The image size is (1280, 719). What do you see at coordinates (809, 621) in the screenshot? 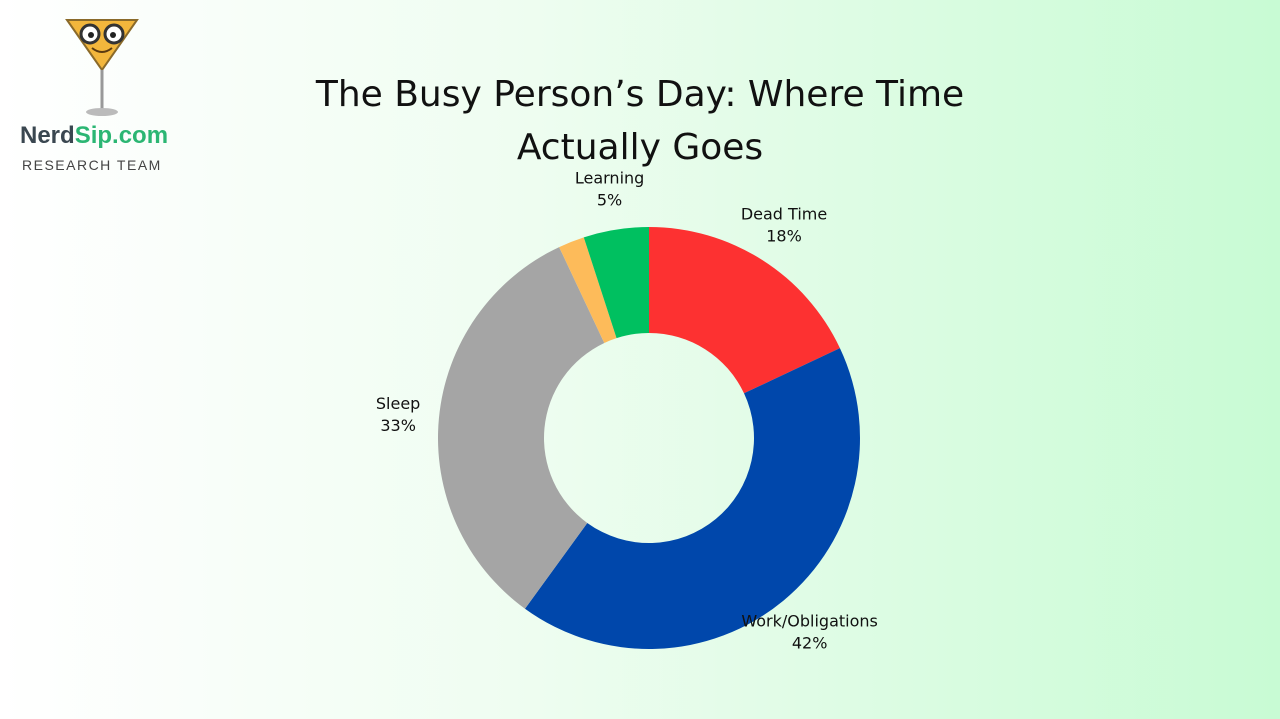
I see `slice-label: Work/Obligations` at bounding box center [809, 621].